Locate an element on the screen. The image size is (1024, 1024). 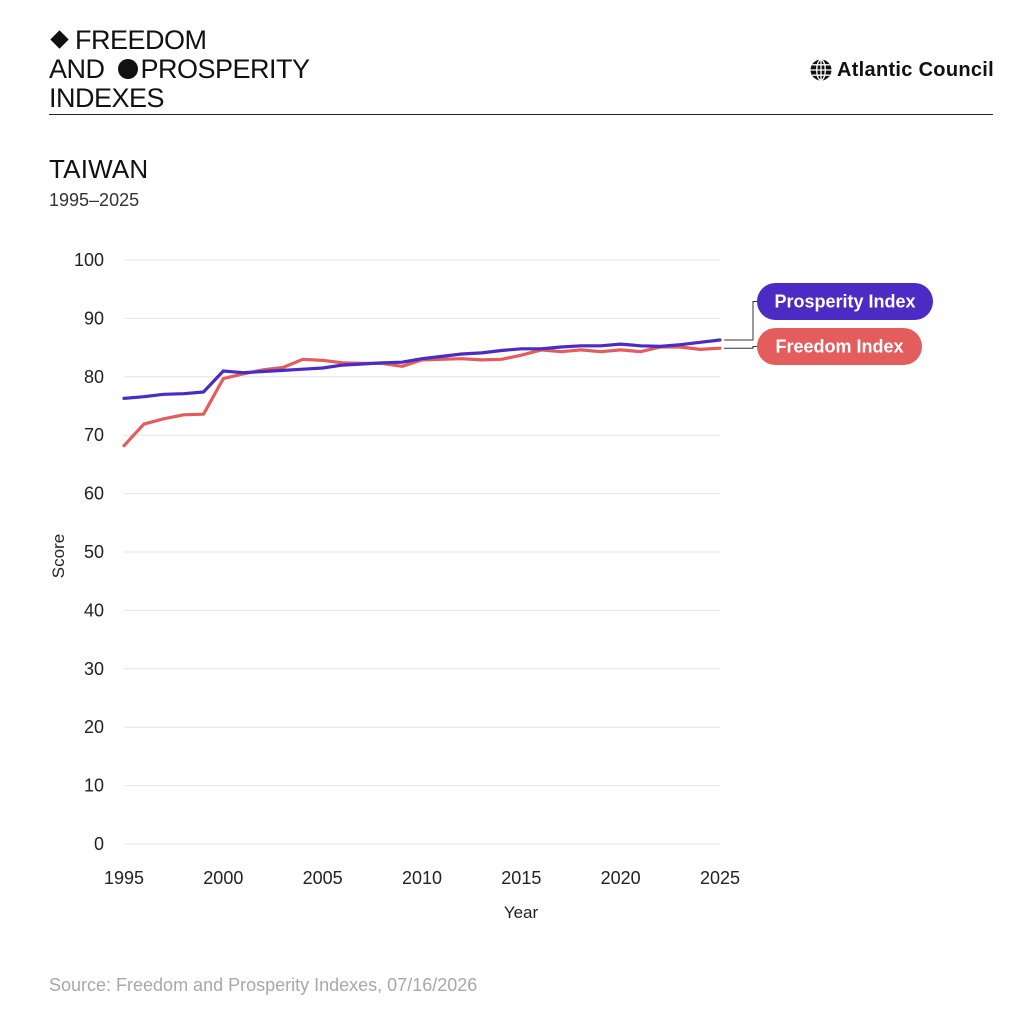
series-label-text: Prosperity Index is located at coordinates (844, 302).